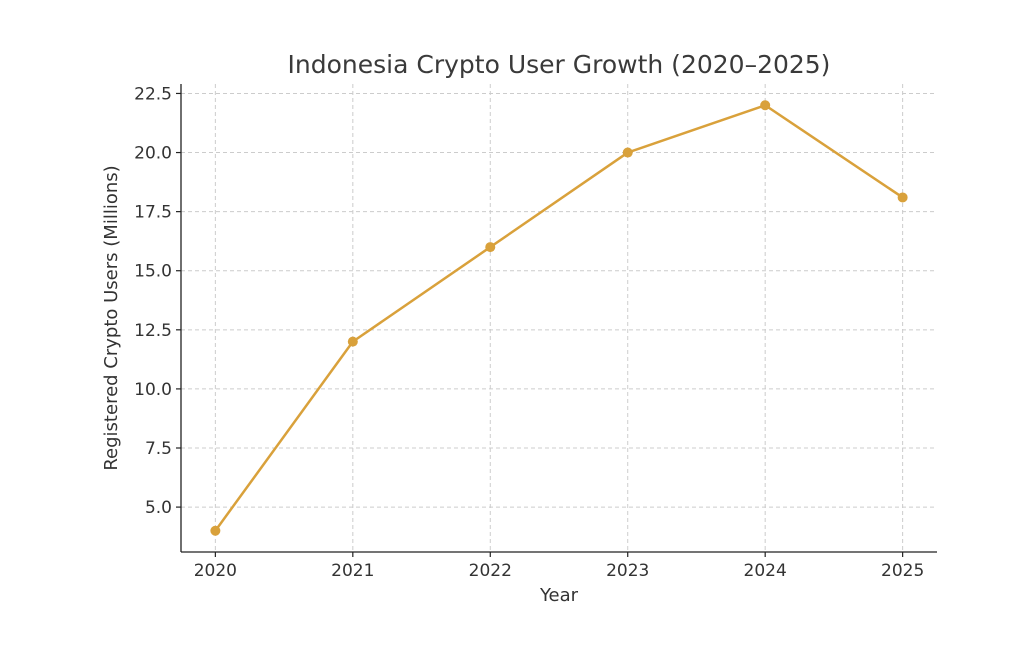 The height and width of the screenshot is (649, 1024). I want to click on y-tick-label: 17.5, so click(153, 213).